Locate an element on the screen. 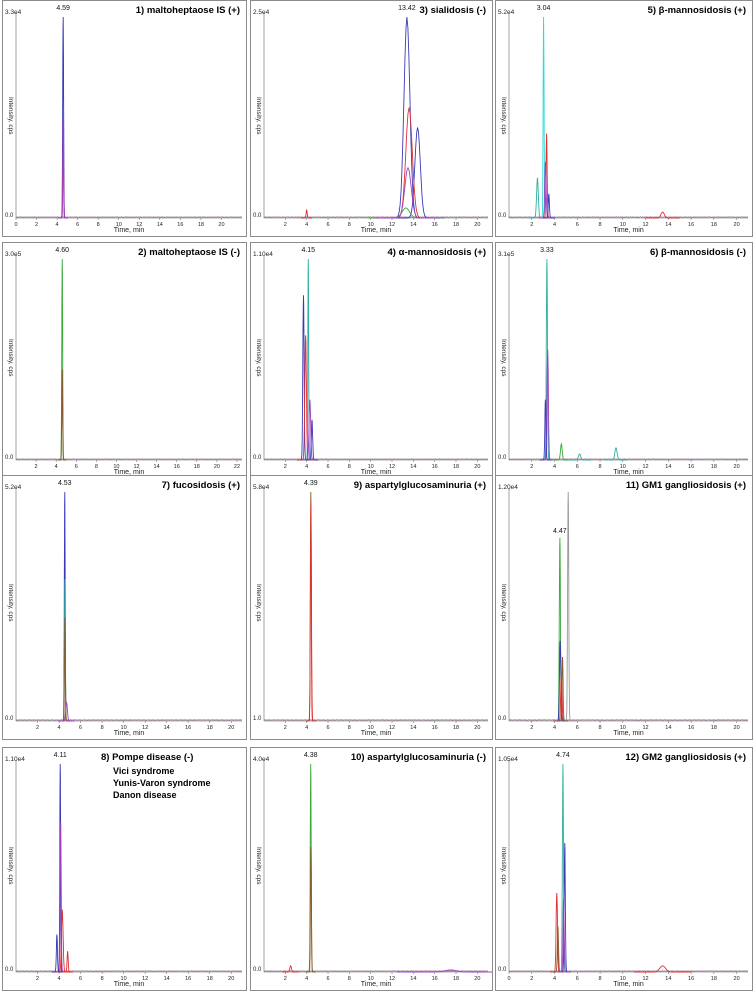 The image size is (755, 993). y-max-label: 1.05e4 is located at coordinates (508, 759).